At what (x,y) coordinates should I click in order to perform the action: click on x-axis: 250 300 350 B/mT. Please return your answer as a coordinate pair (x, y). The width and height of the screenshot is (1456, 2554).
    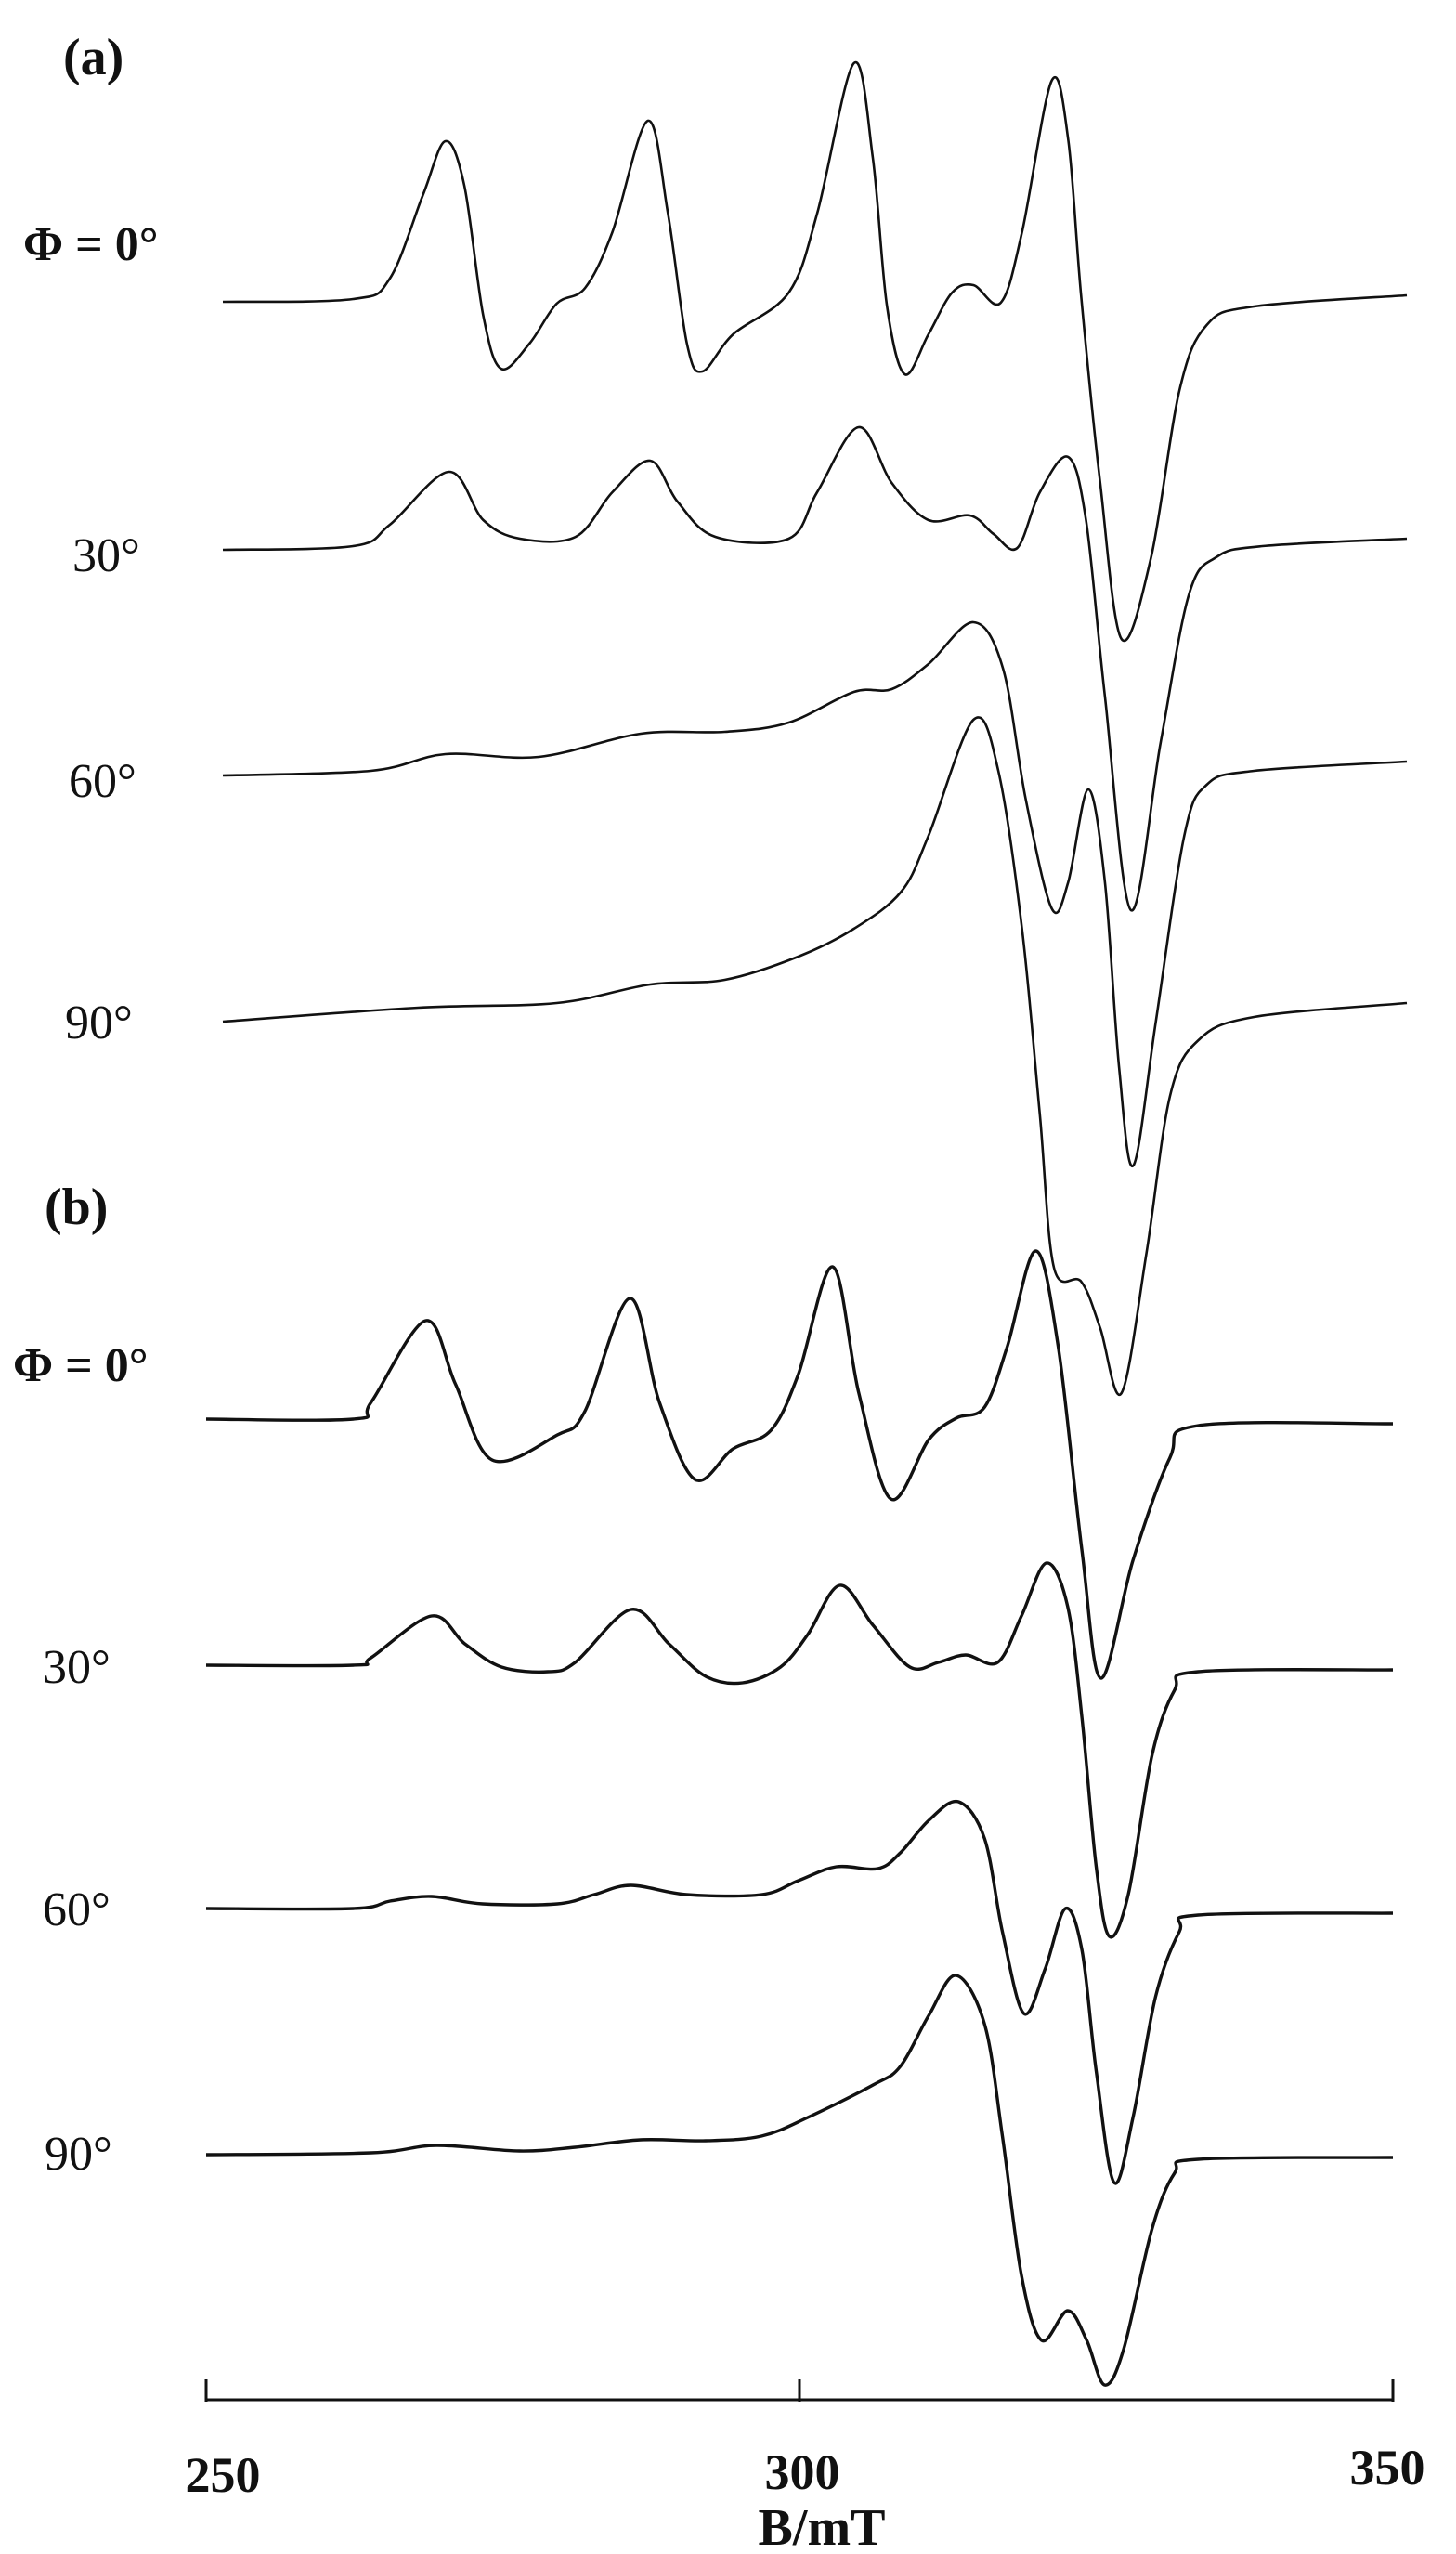
    Looking at the image, I should click on (805, 2467).